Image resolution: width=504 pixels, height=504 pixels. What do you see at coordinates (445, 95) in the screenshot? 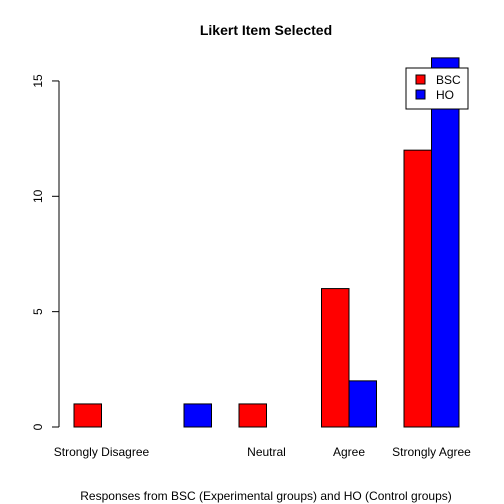
I see `legend-label-ho: HO` at bounding box center [445, 95].